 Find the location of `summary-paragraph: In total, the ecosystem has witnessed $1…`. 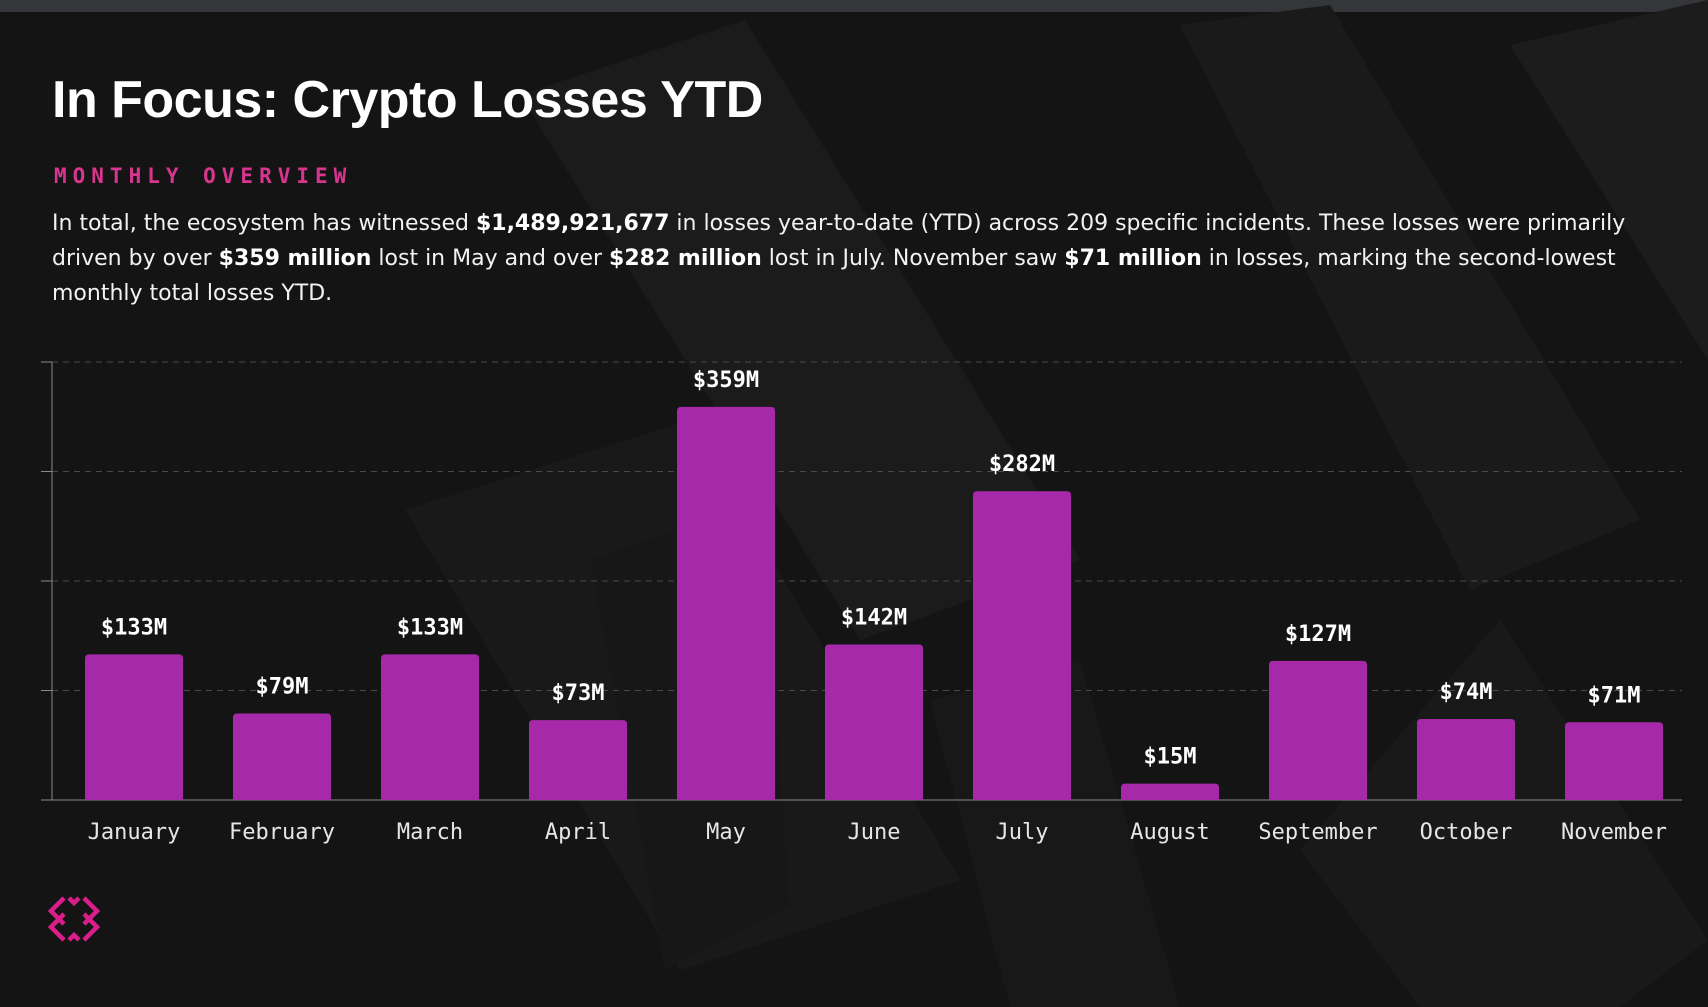

summary-paragraph: In total, the ecosystem has witnessed $1… is located at coordinates (857, 258).